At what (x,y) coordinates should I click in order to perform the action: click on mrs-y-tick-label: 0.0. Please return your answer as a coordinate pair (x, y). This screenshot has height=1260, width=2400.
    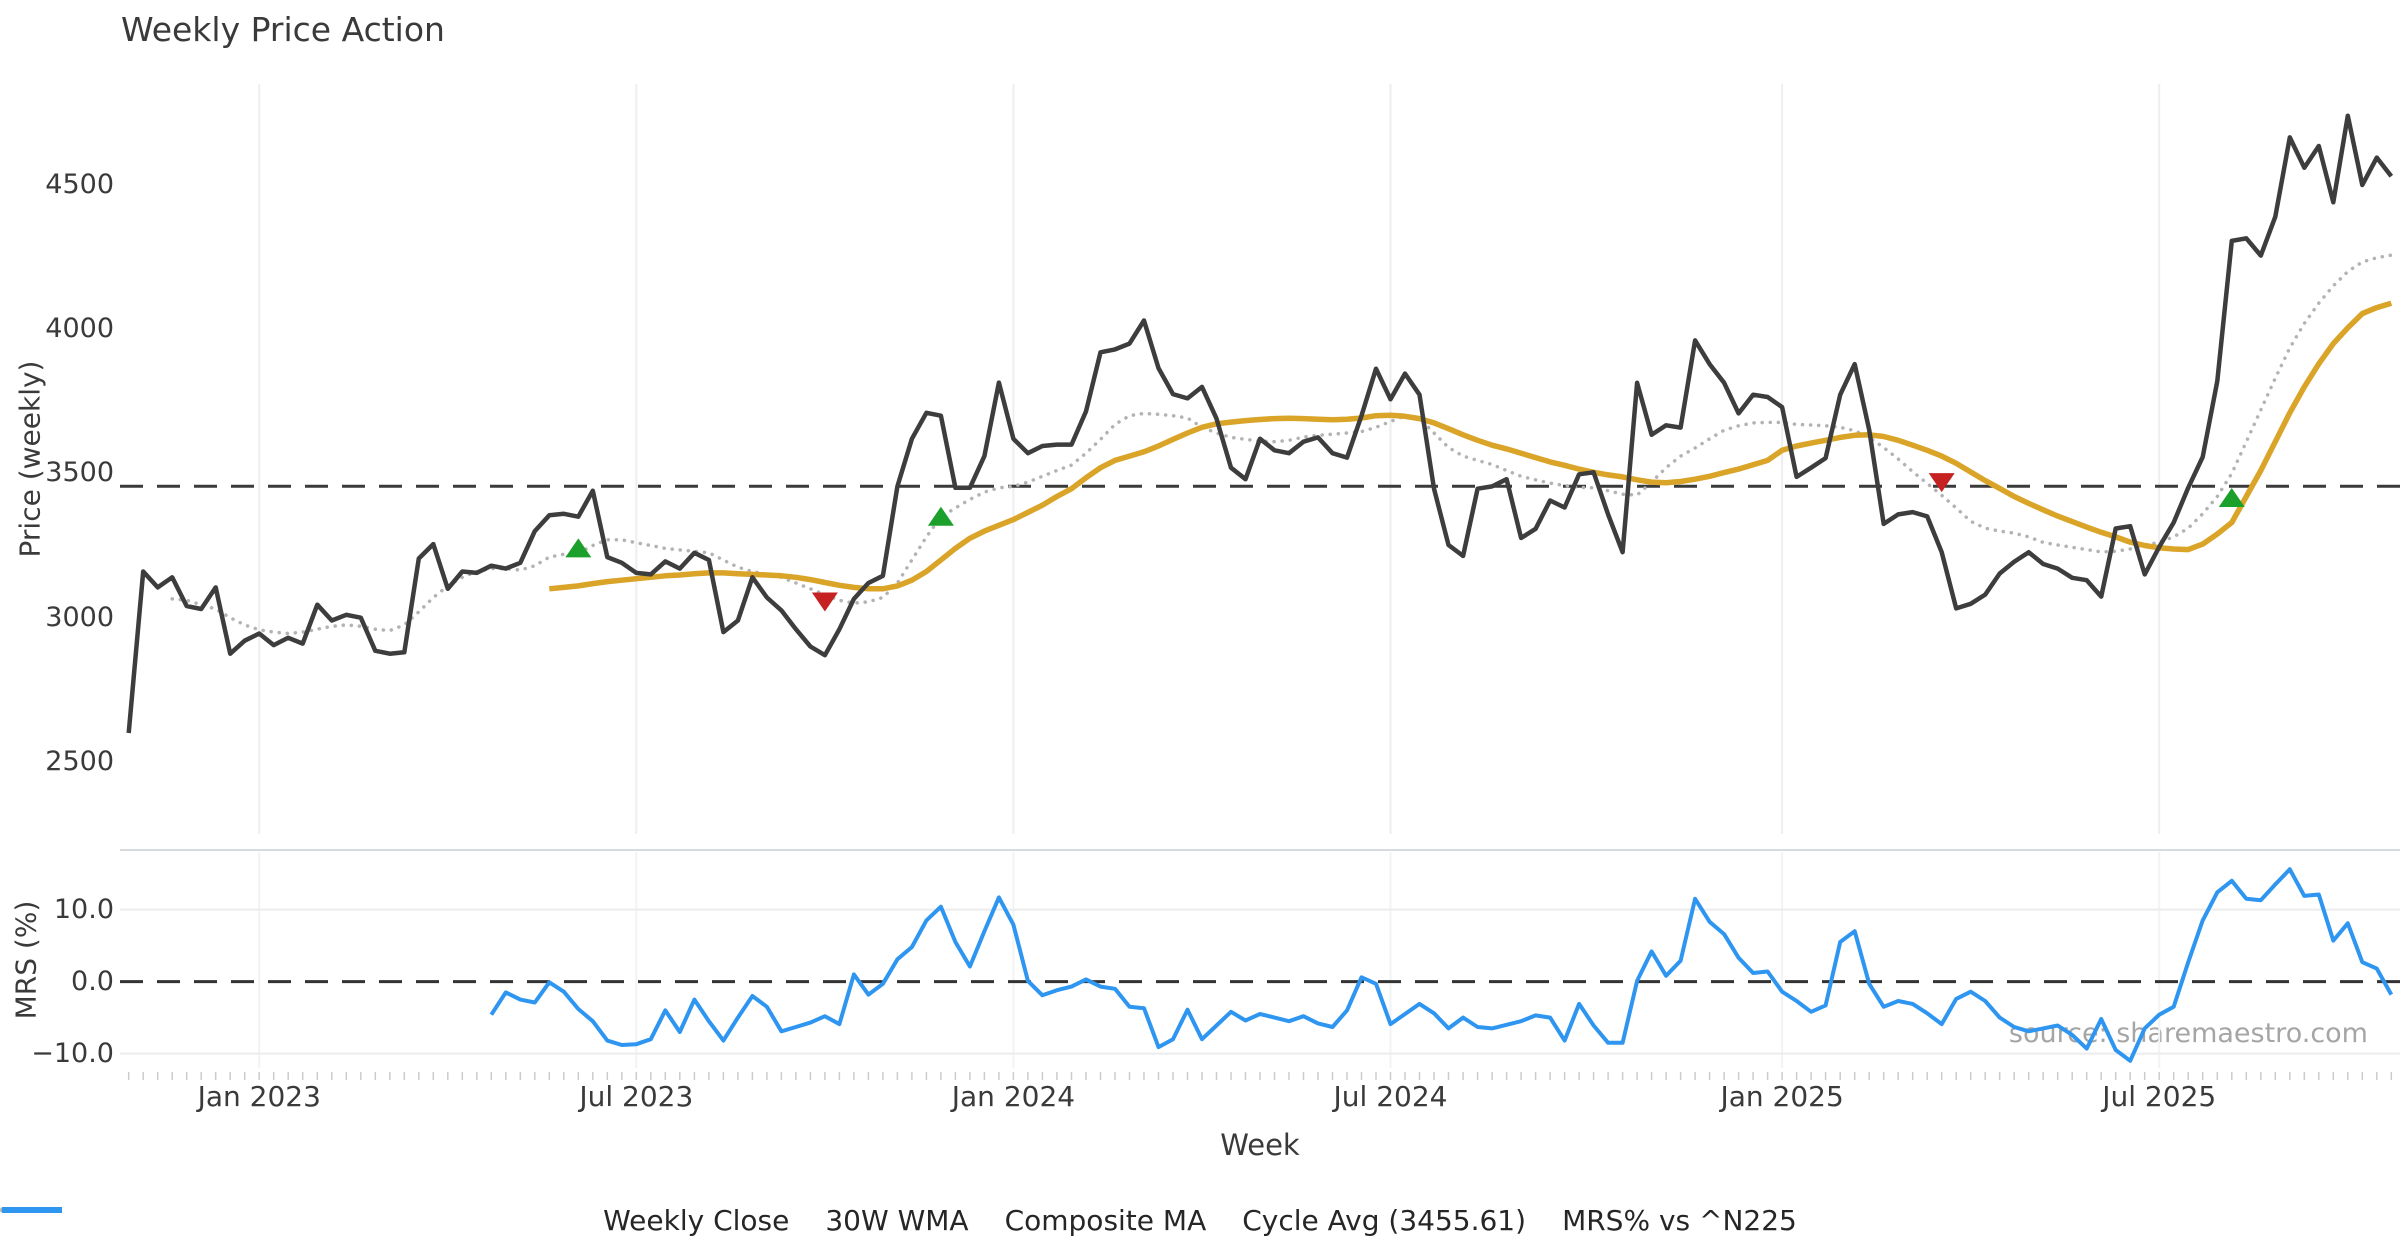
    Looking at the image, I should click on (92, 981).